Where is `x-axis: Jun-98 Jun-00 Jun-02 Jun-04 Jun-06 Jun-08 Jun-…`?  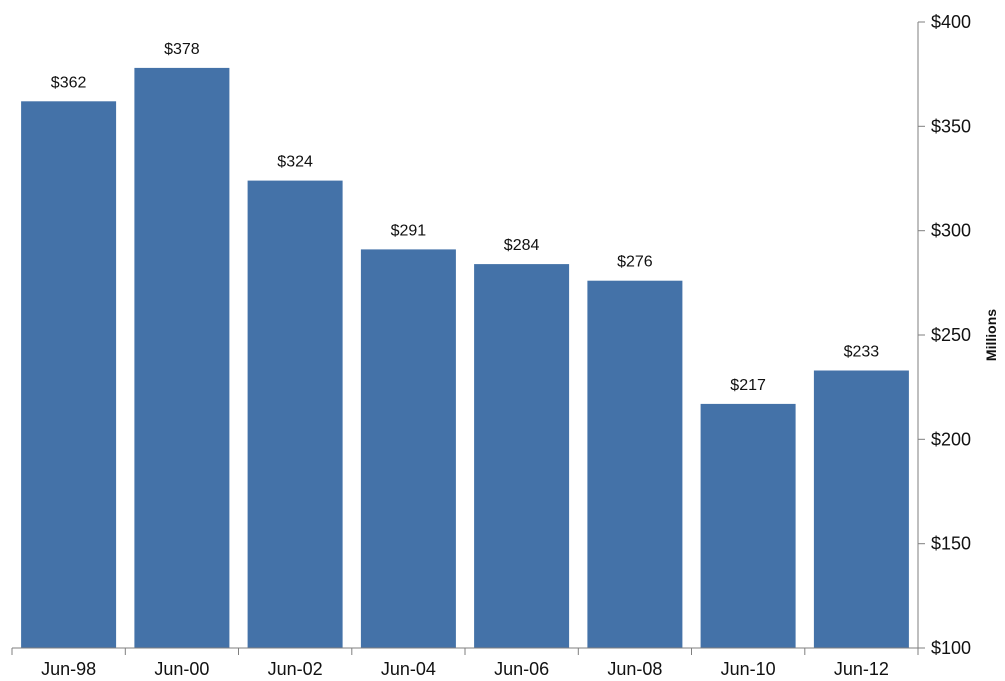 x-axis: Jun-98 Jun-00 Jun-02 Jun-04 Jun-06 Jun-08 Jun-… is located at coordinates (465, 663).